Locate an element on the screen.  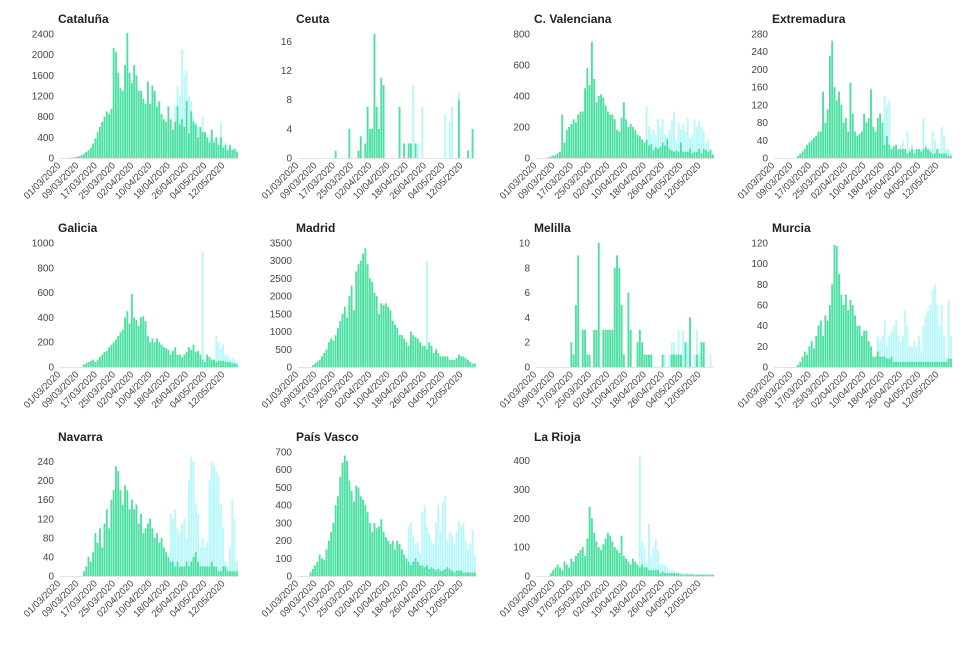
chart-title: Ceuta is located at coordinates (313, 19).